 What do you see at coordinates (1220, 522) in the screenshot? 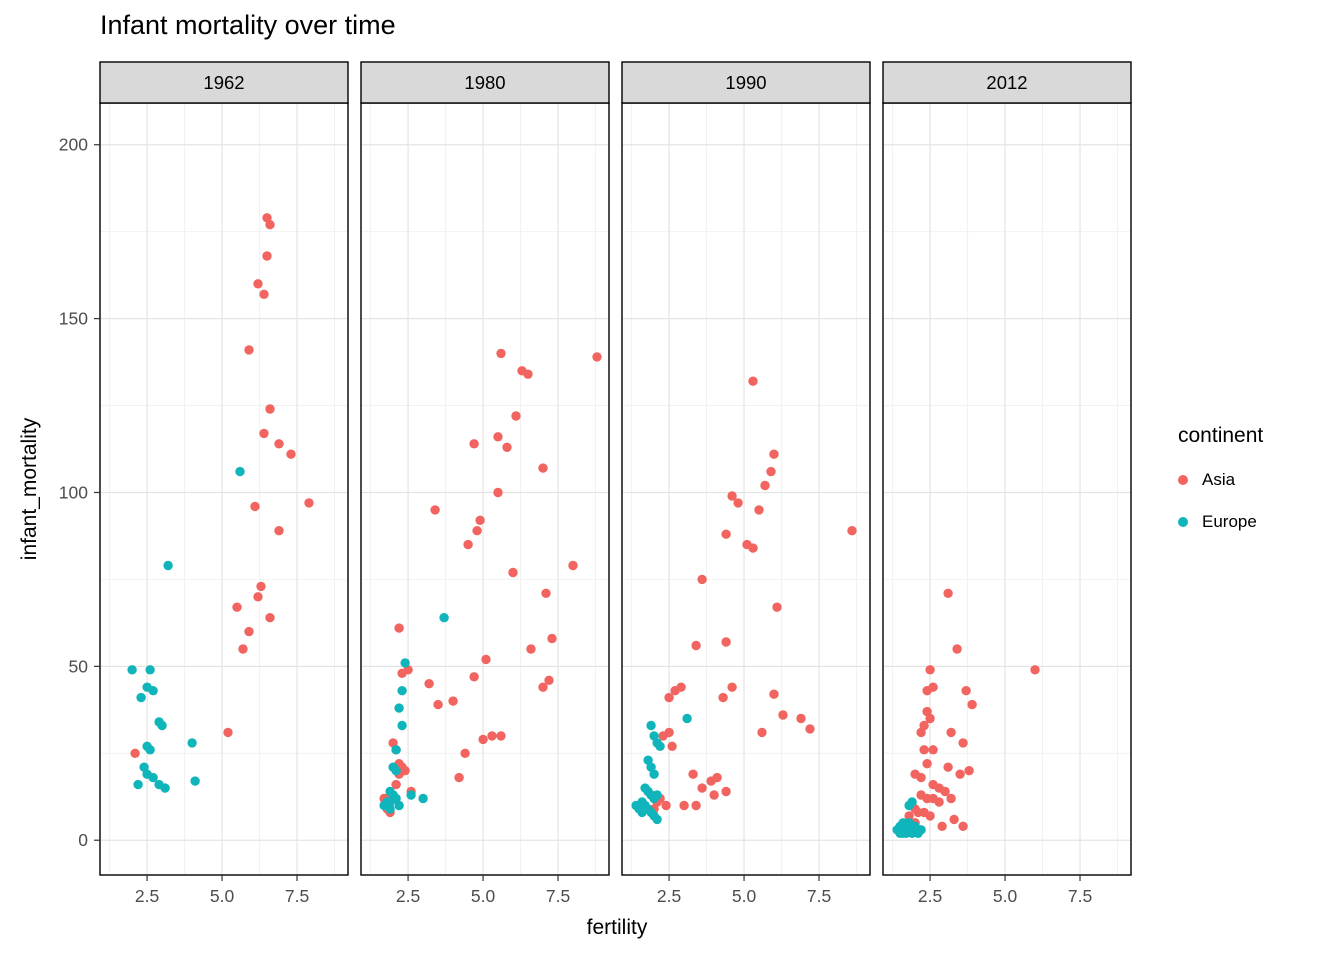
I see `legend-item: Europe` at bounding box center [1220, 522].